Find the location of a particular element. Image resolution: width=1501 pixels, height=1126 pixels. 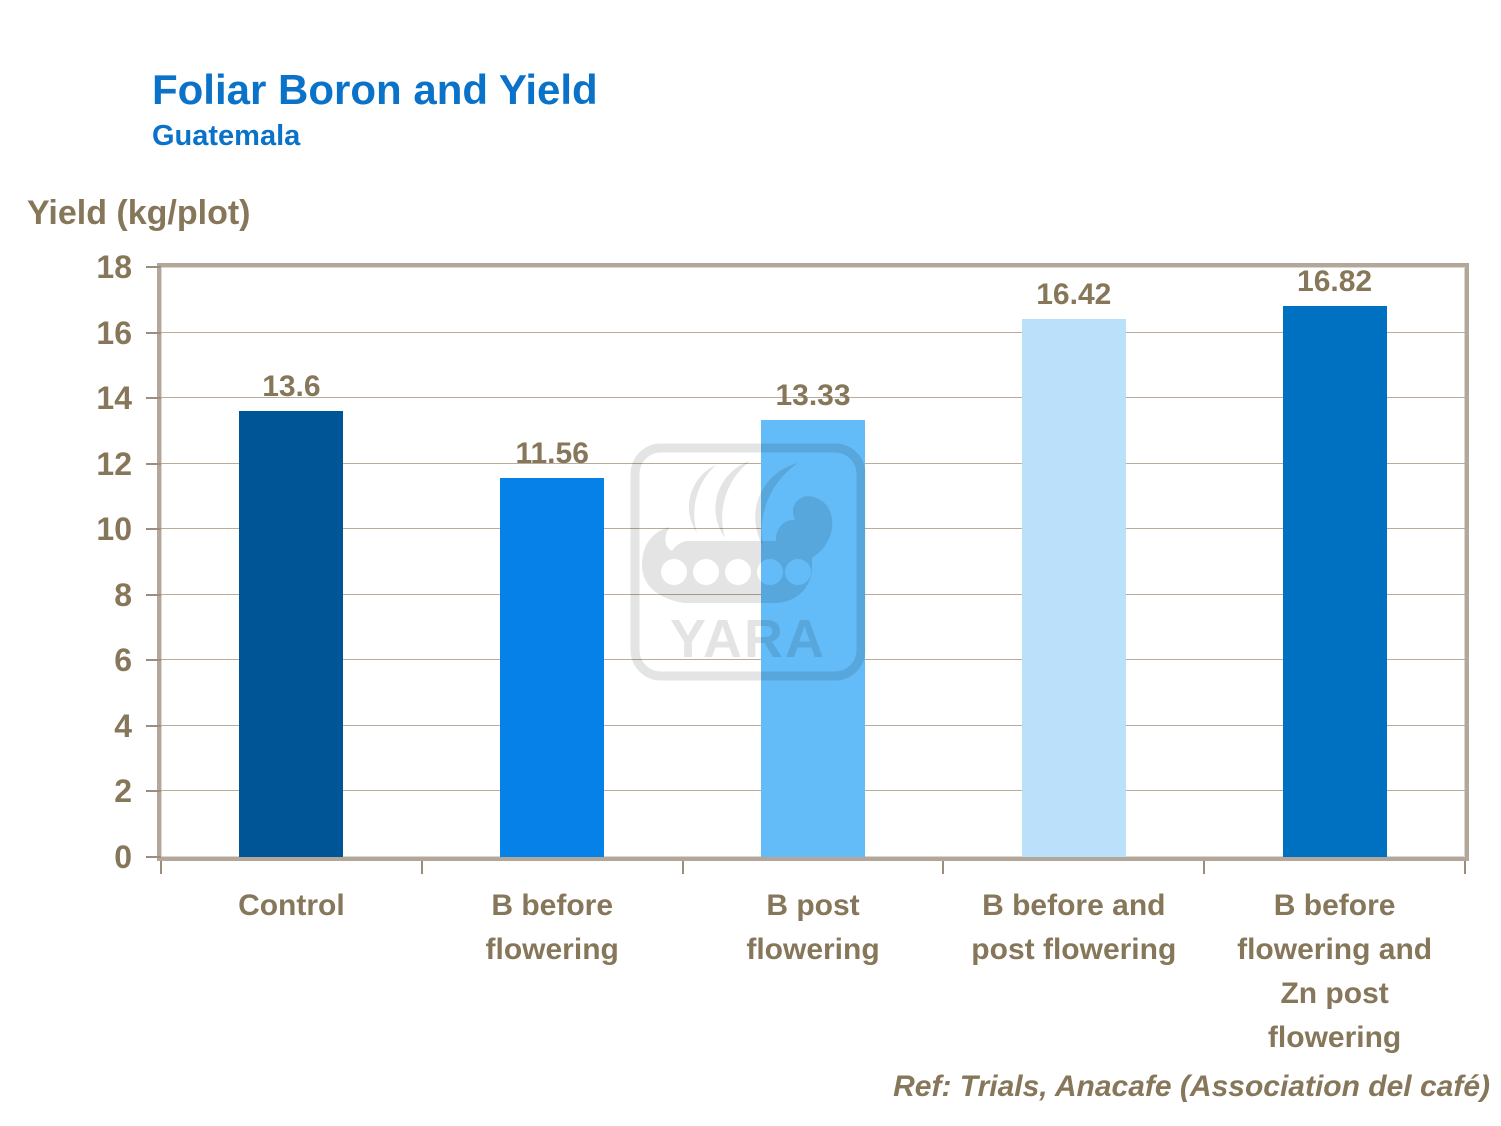

x-category-label-2: B before flowering is located at coordinates (552, 927).